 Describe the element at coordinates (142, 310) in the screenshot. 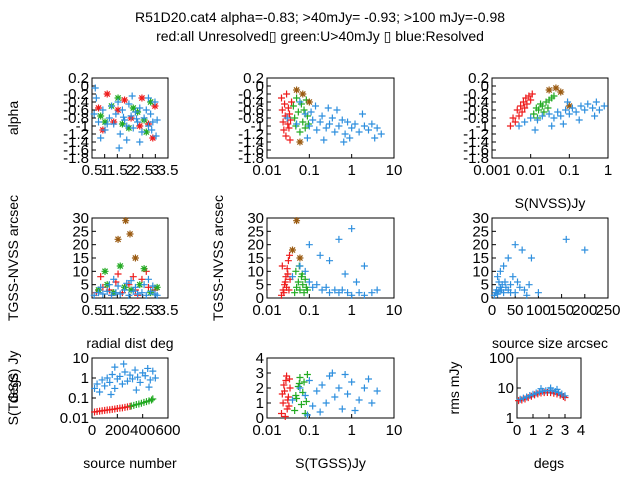

I see `x-tick-label: 2.5` at that location.